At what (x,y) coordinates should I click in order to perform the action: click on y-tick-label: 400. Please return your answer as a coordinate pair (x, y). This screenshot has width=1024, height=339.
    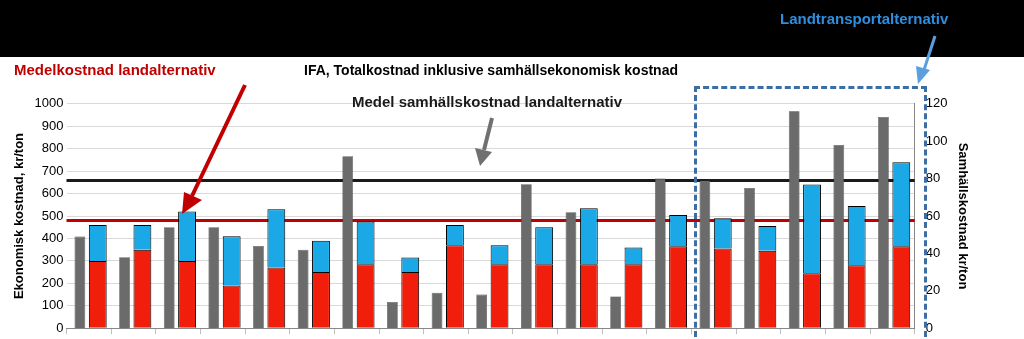
    Looking at the image, I should click on (52, 238).